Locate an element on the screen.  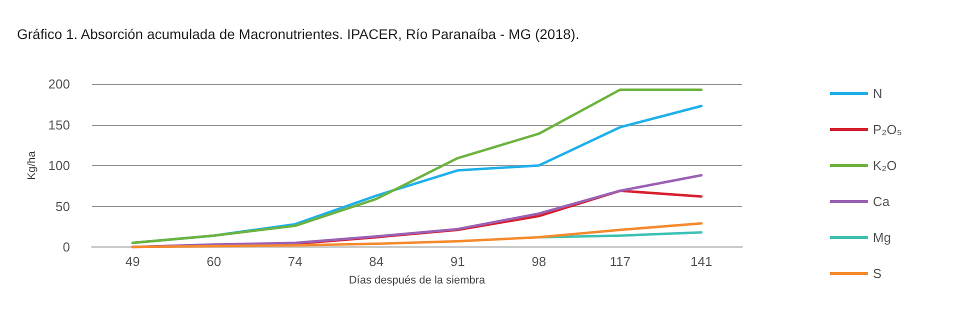
legend-label: S is located at coordinates (877, 273).